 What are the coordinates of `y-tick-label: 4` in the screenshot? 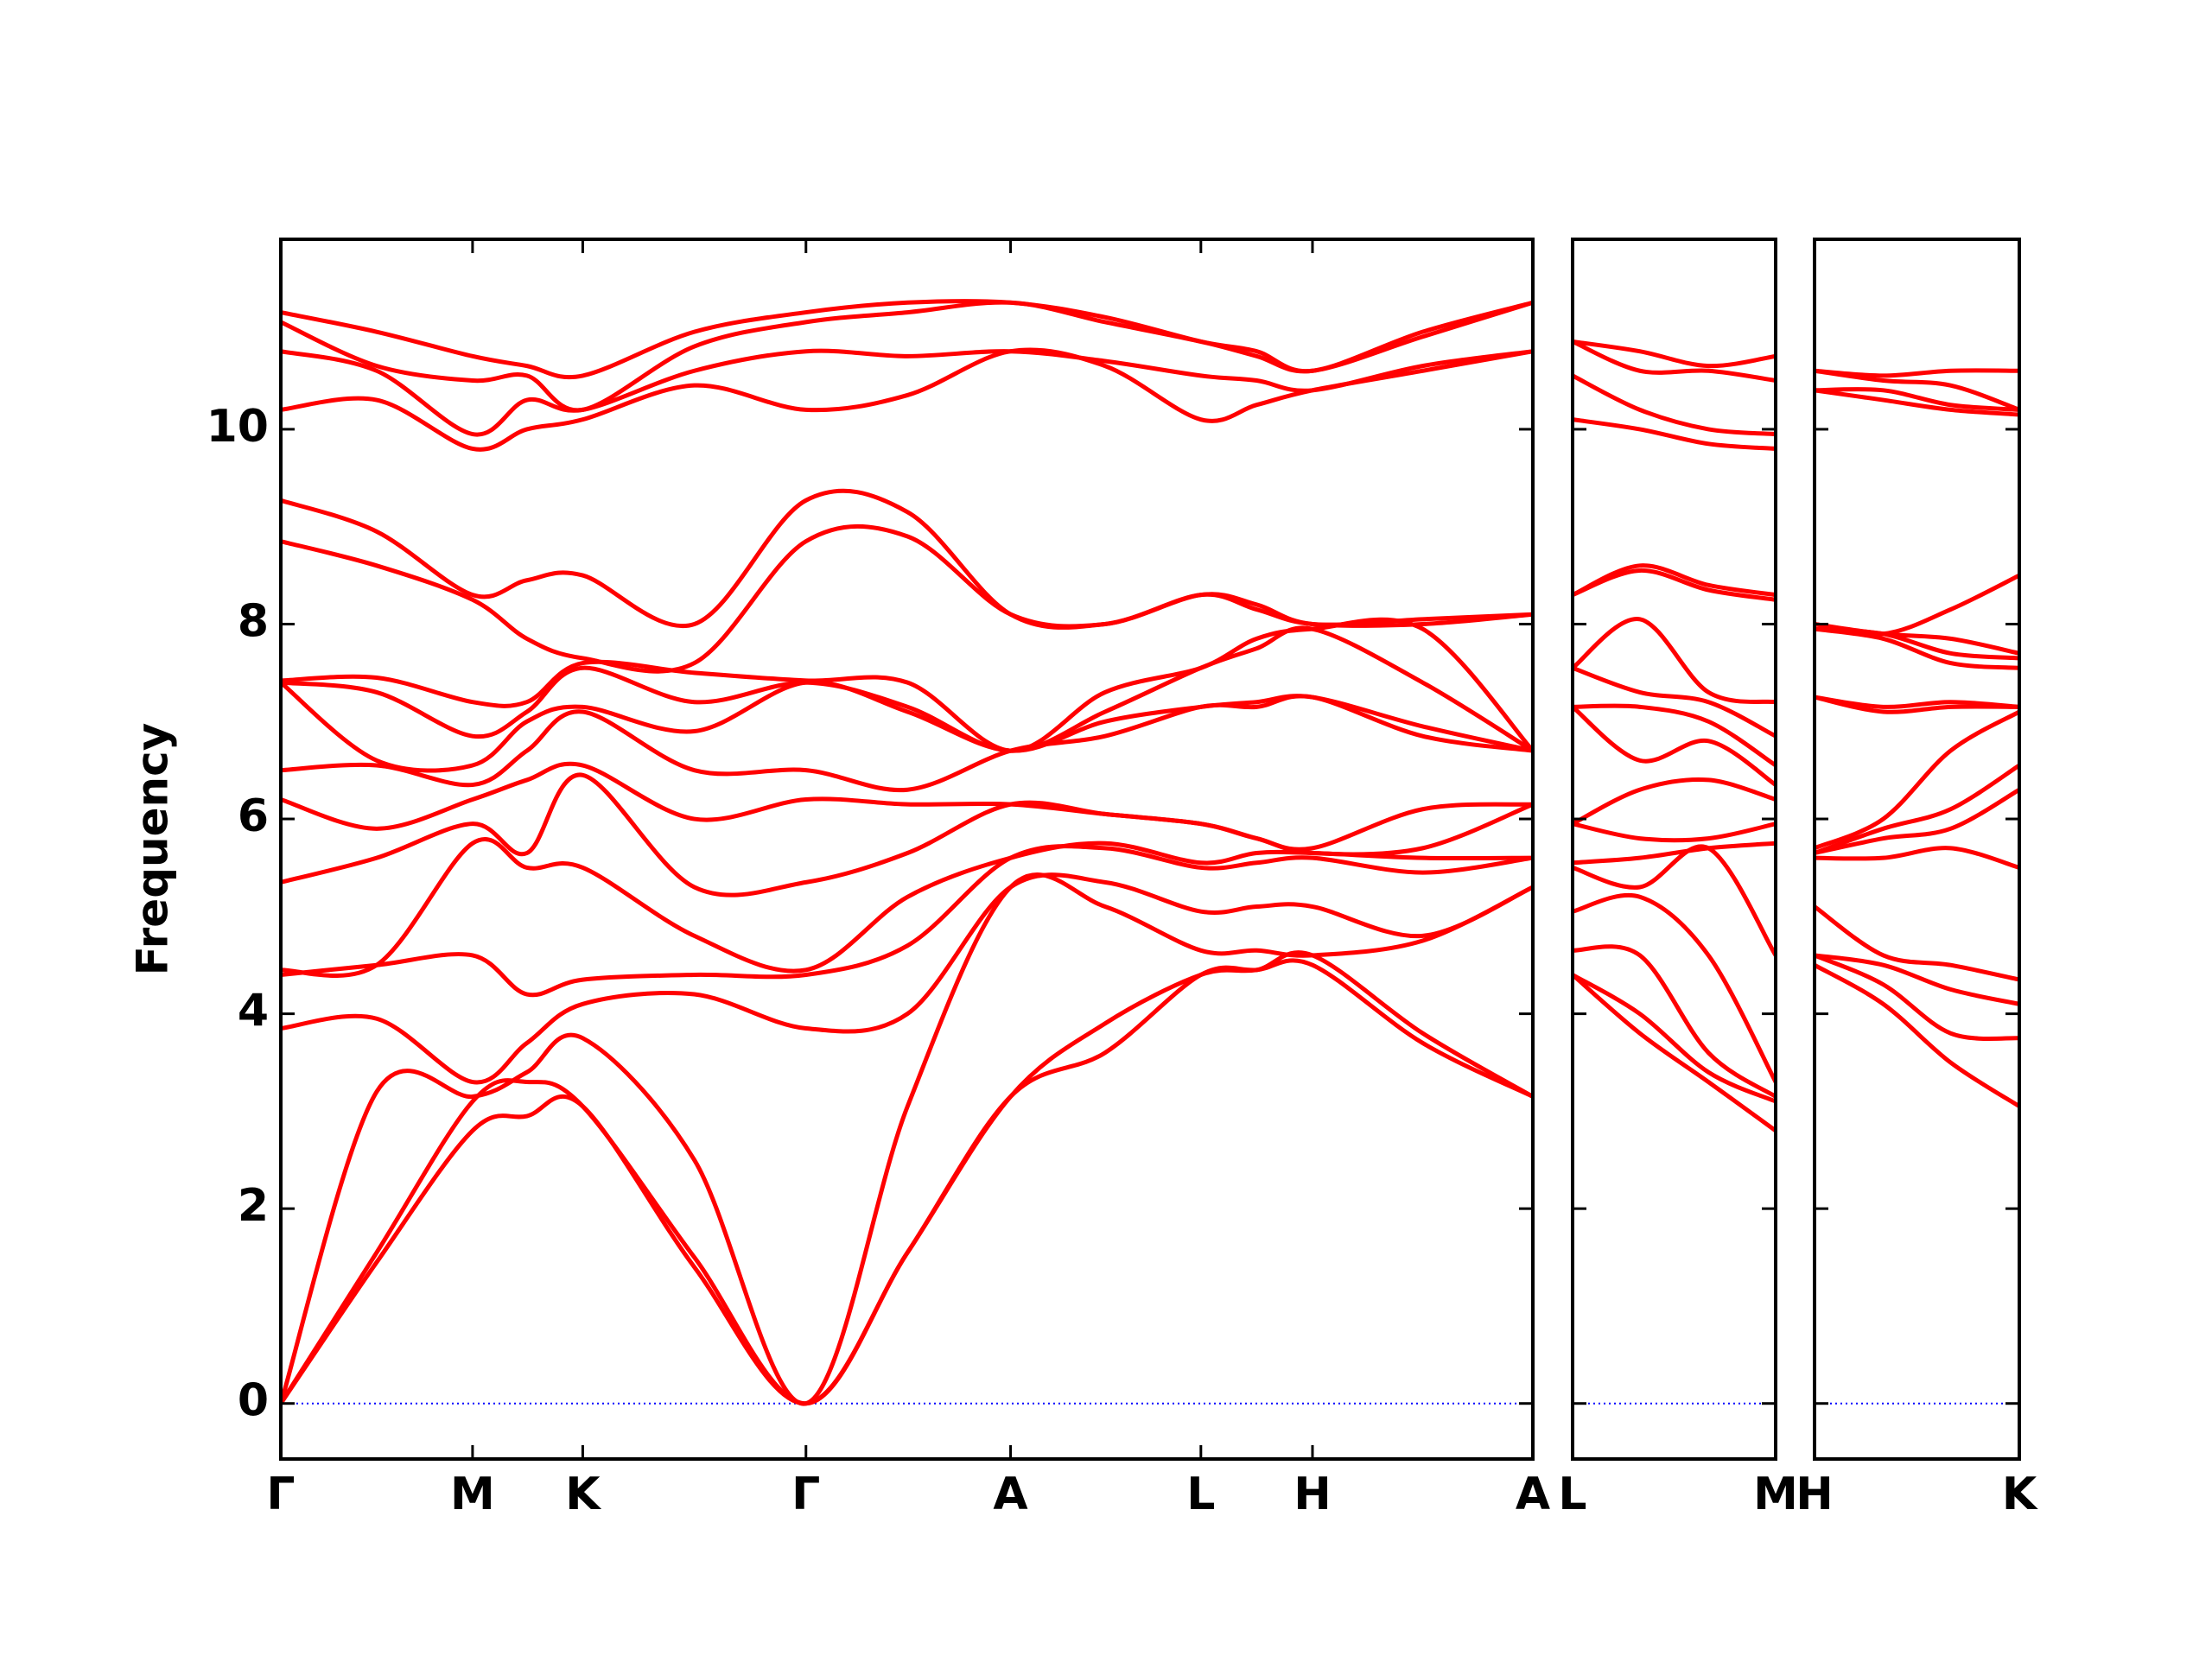 It's located at (253, 1011).